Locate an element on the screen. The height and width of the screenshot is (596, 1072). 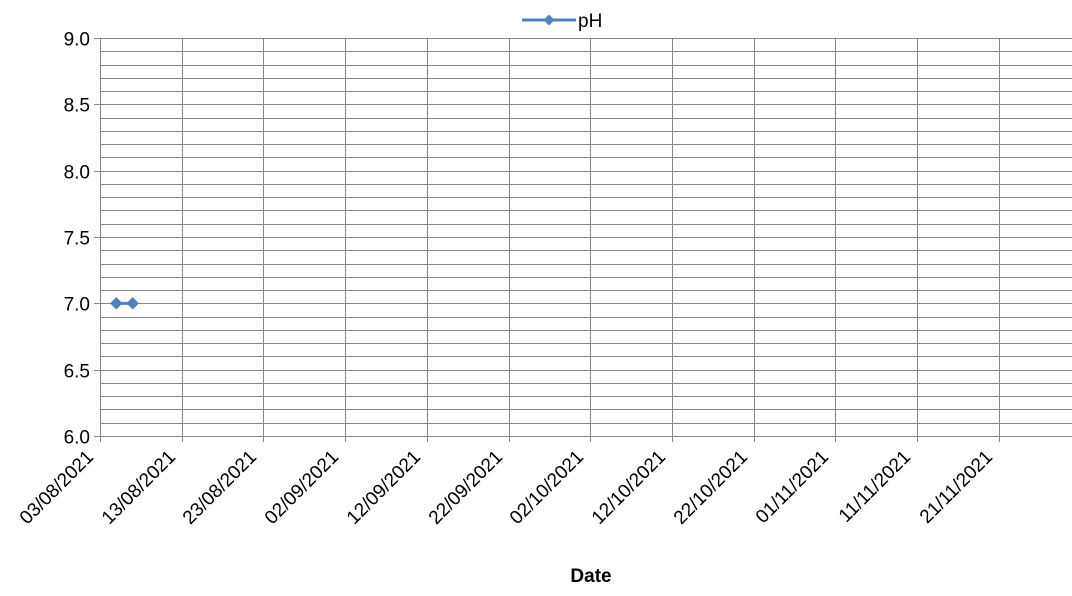
x-tick-label: 22/09/2021 is located at coordinates (466, 488).